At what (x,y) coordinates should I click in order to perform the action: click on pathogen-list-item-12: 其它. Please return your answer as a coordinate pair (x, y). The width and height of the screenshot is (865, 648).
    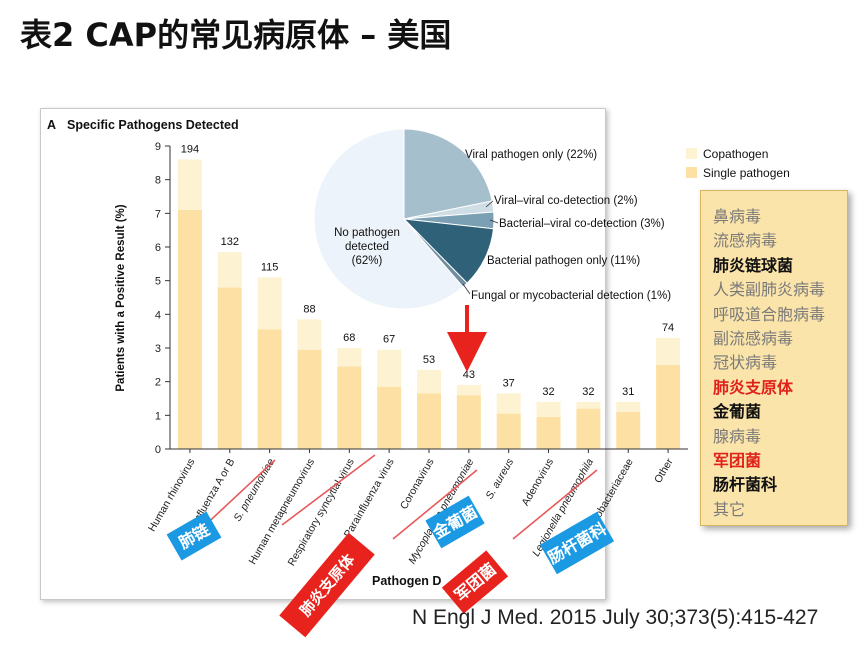
    Looking at the image, I should click on (729, 509).